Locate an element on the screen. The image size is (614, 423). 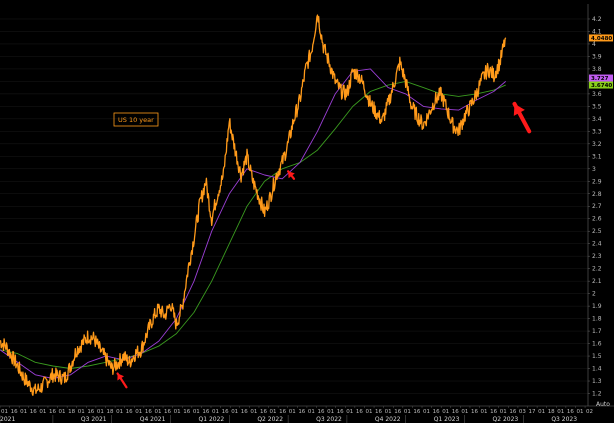
quarter-label: Q4 2022 is located at coordinates (388, 419).